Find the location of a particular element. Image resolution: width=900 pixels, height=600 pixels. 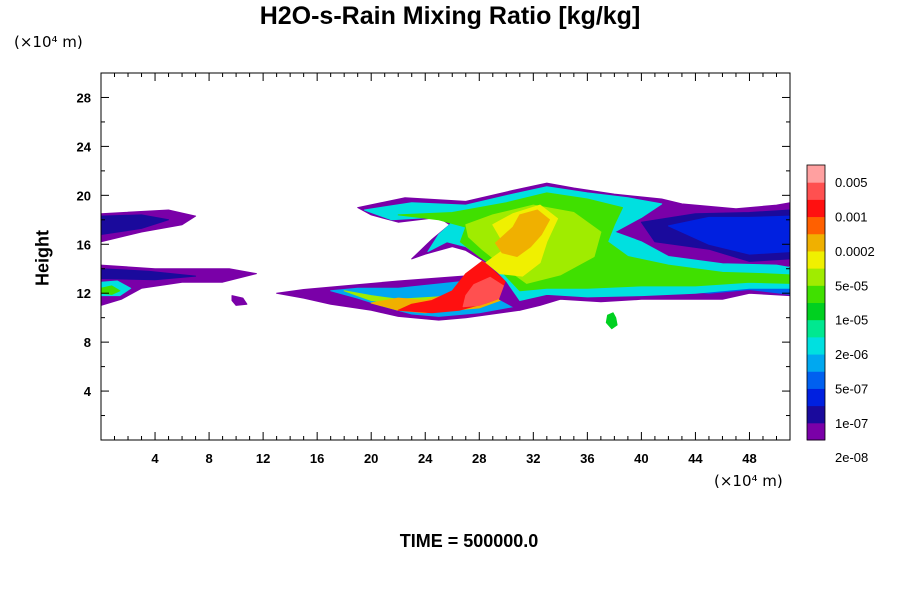

colorbar-label: 1e-05 is located at coordinates (851, 320).